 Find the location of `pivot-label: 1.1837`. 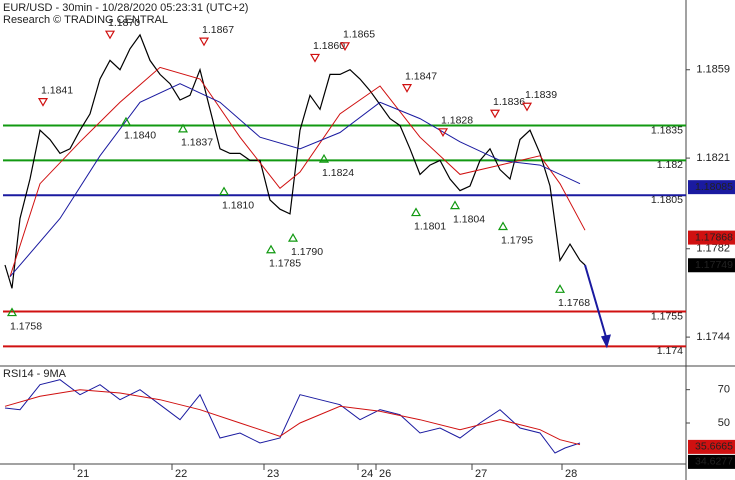

pivot-label: 1.1837 is located at coordinates (197, 143).